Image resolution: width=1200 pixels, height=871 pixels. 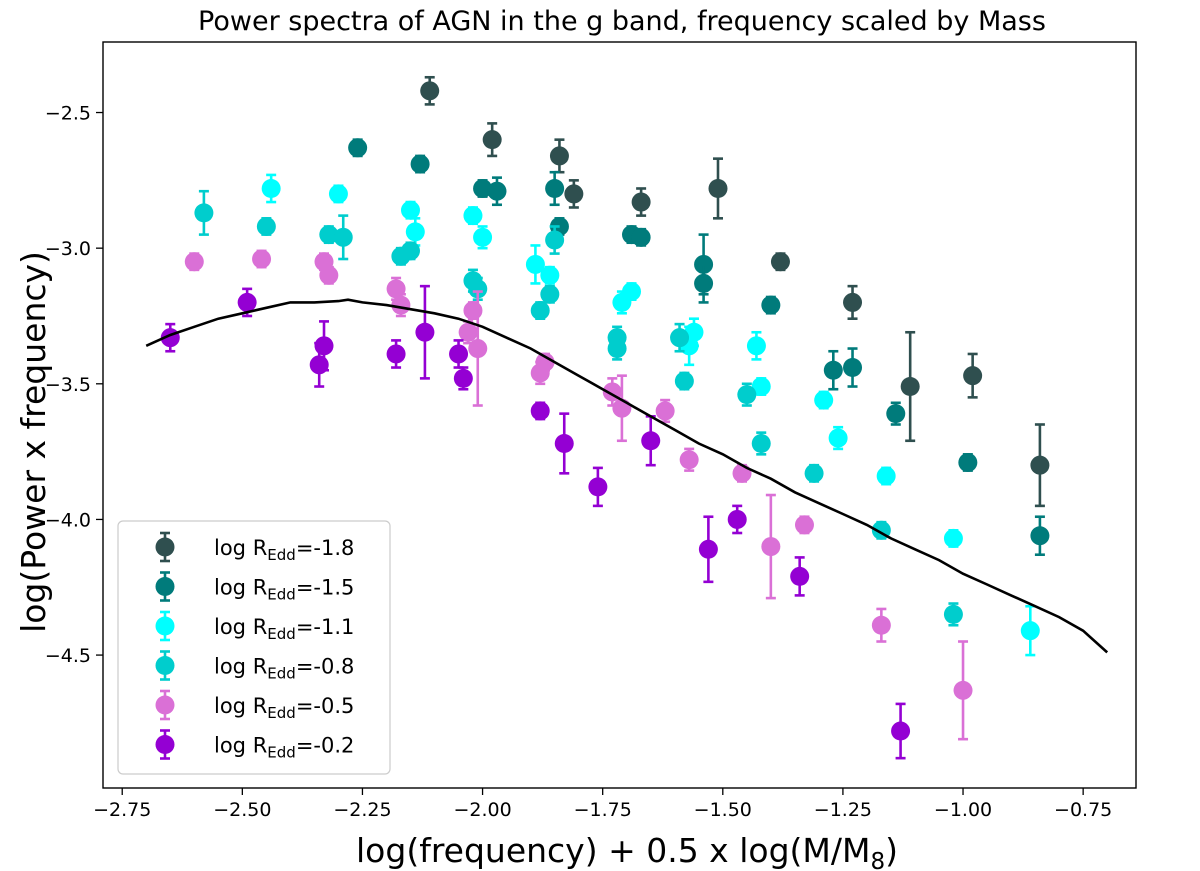 What do you see at coordinates (482, 810) in the screenshot?
I see `x-tick-label: −2.00` at bounding box center [482, 810].